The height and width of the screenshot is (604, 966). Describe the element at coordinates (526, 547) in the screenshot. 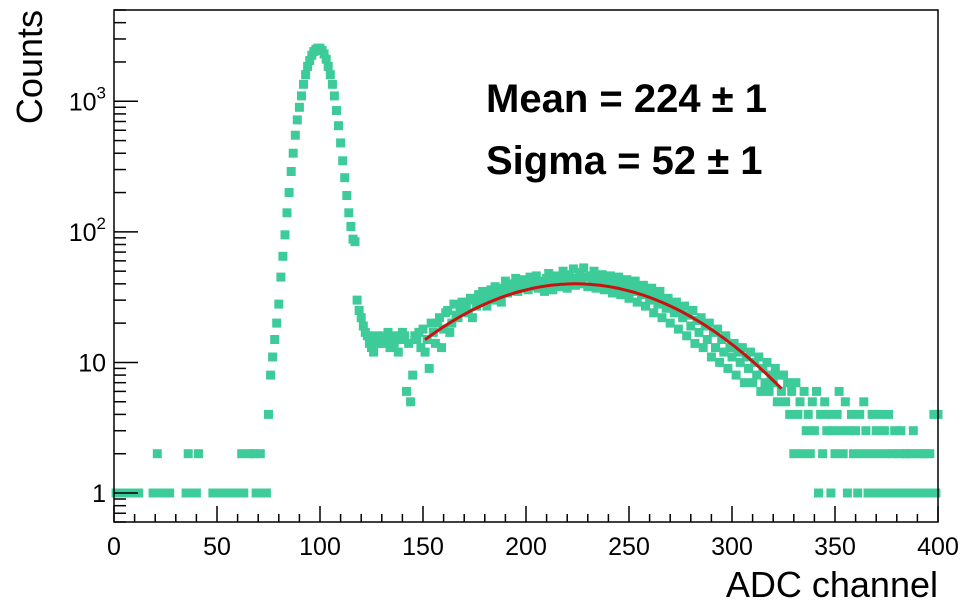

I see `x-tick-label: 200` at that location.